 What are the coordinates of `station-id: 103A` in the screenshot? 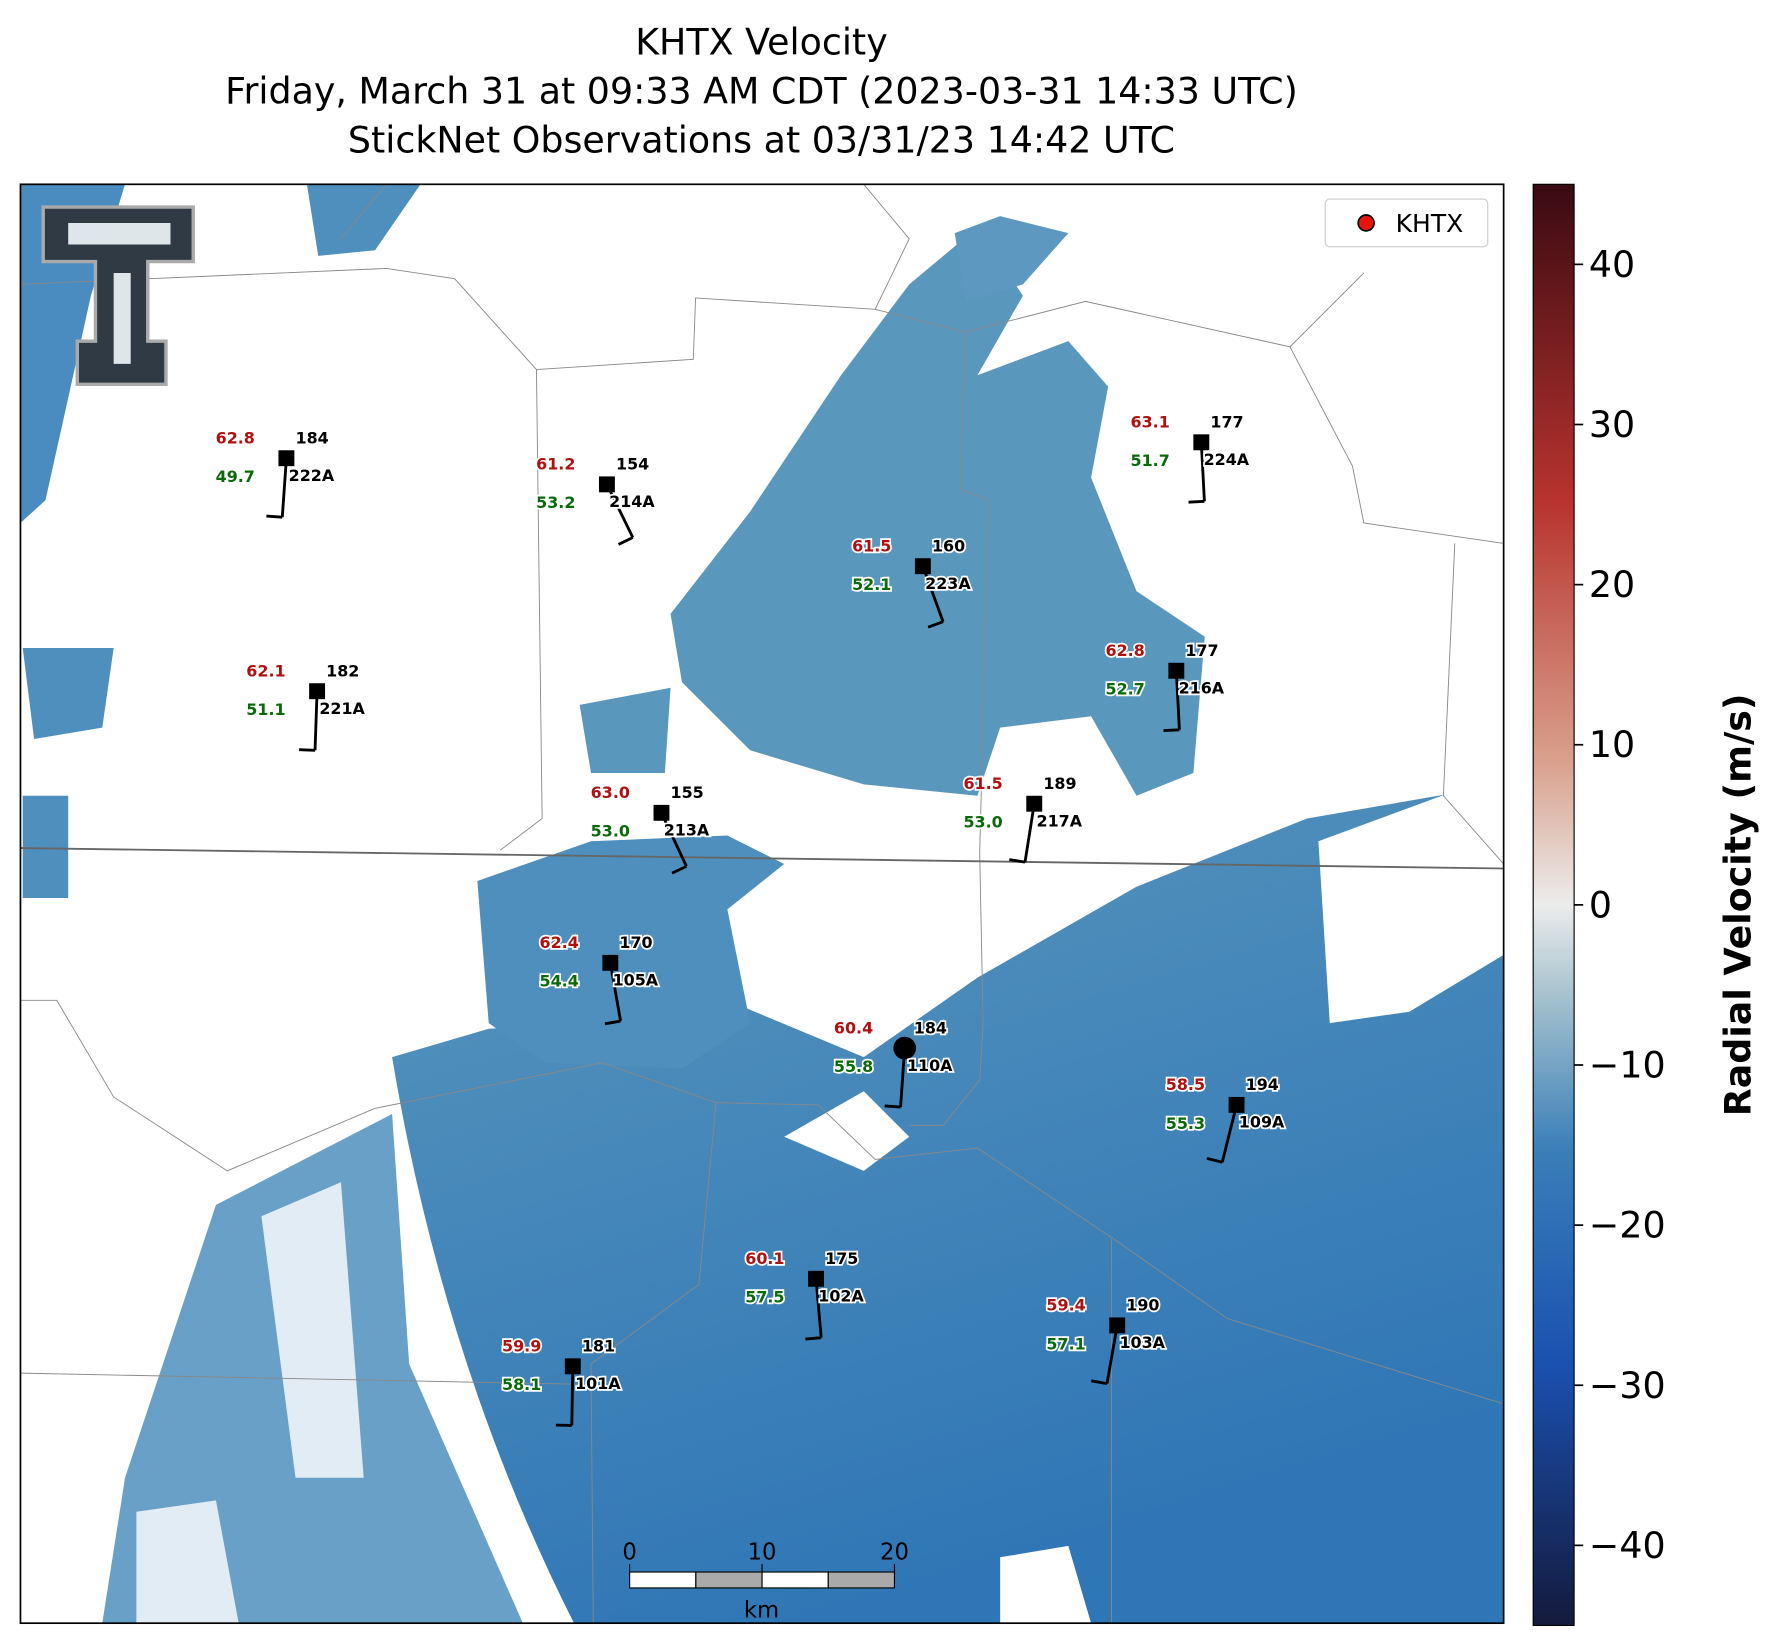 It's located at (1142, 1342).